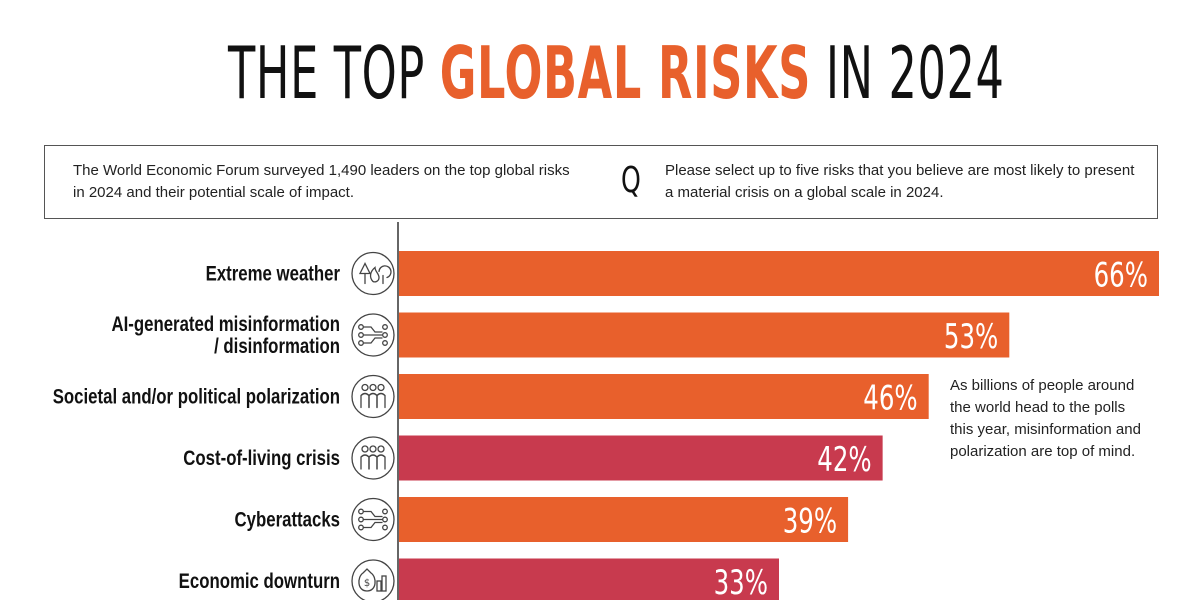 The image size is (1200, 600). I want to click on category-label-2: Societal and/or political polarization, so click(196, 397).